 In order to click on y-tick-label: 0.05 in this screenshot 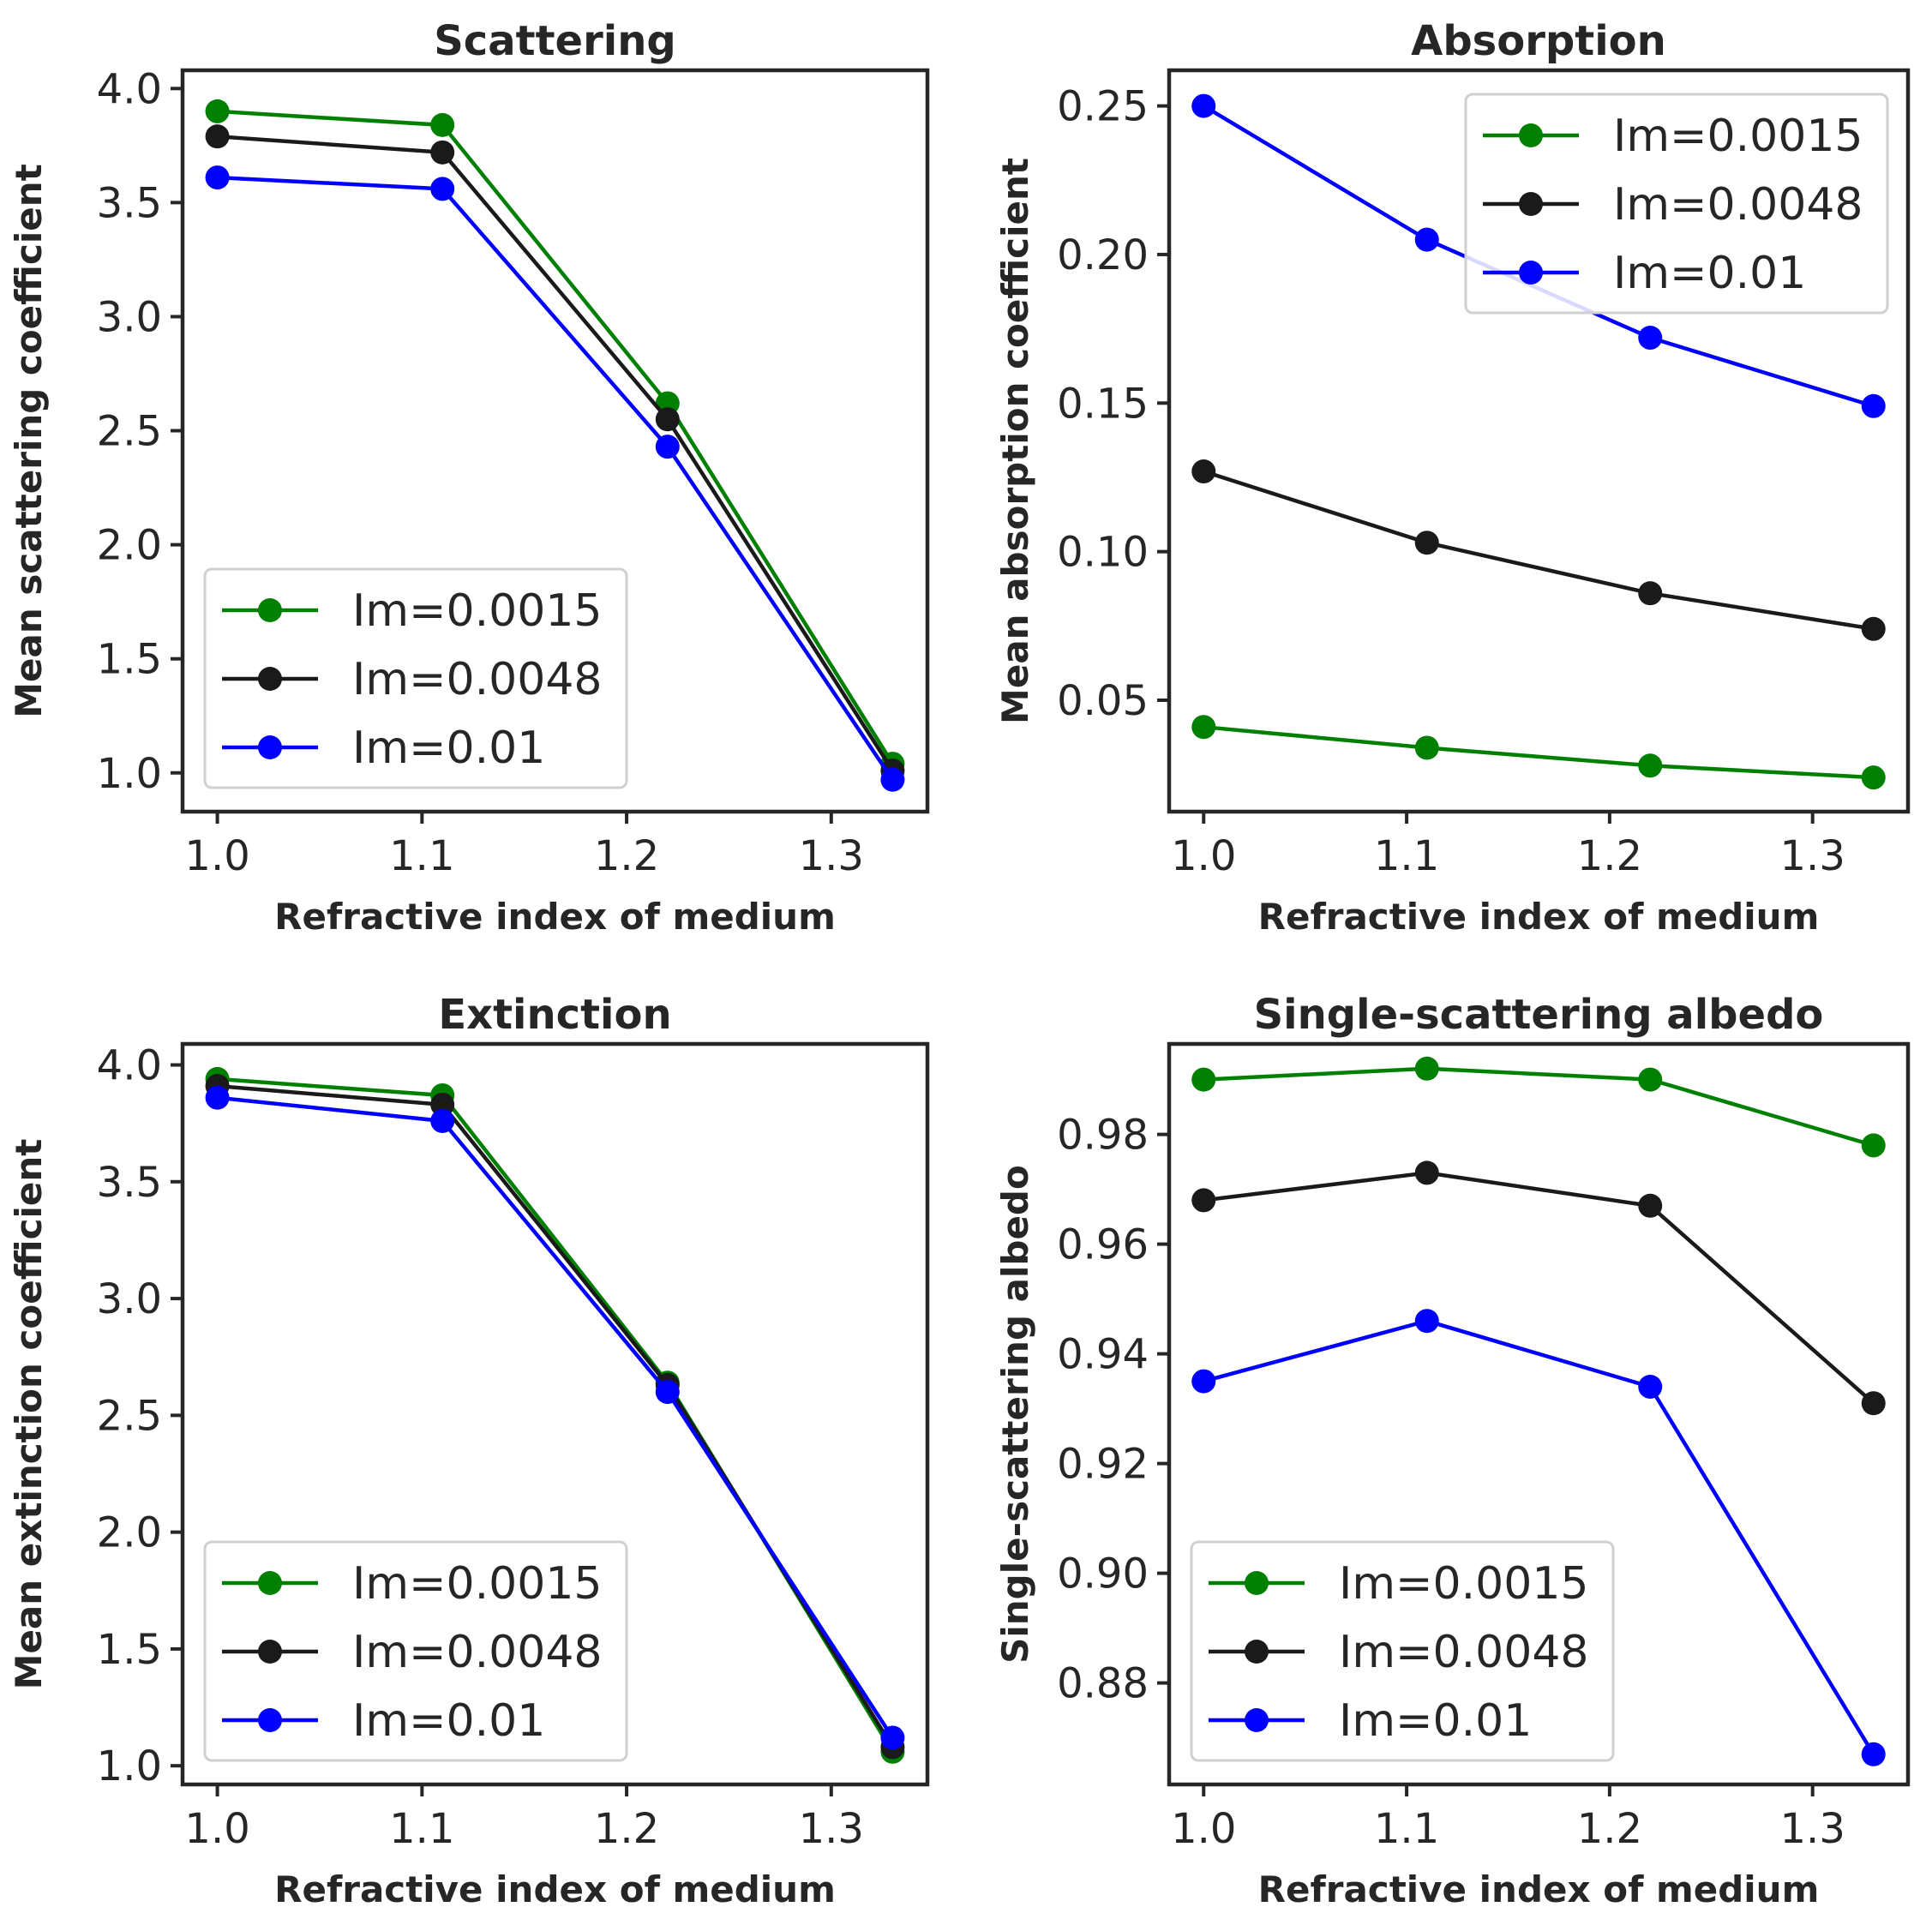, I will do `click(1103, 701)`.